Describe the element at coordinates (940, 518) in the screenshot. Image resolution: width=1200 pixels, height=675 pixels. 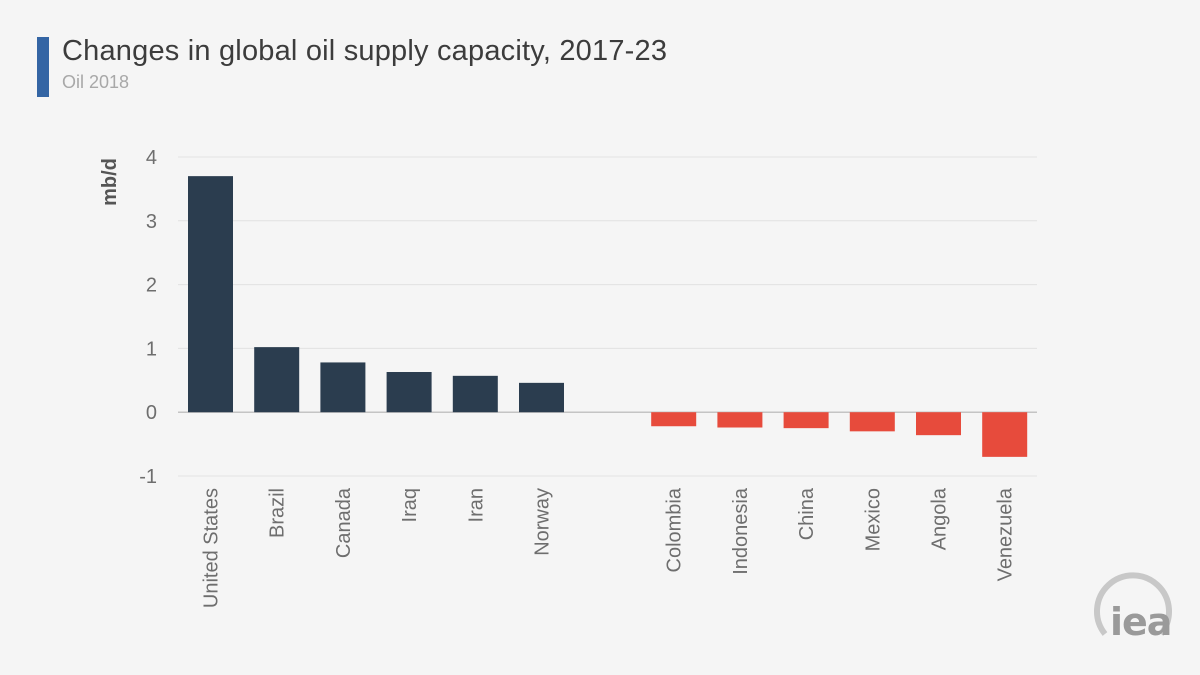
I see `category-label: Angola` at that location.